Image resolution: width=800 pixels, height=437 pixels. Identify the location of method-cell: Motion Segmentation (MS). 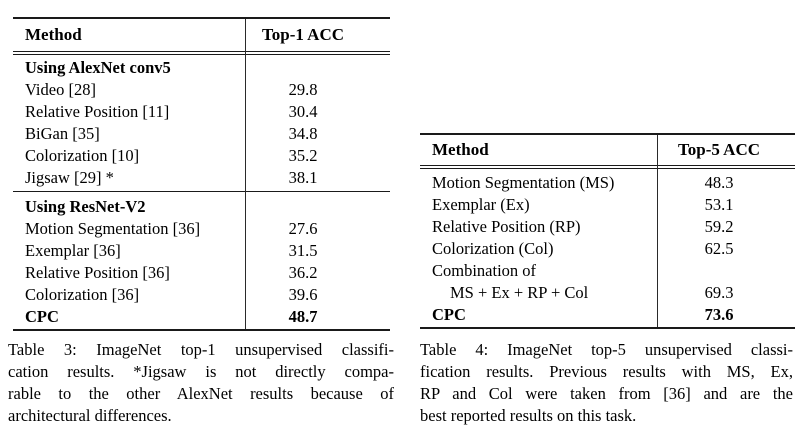
(523, 182).